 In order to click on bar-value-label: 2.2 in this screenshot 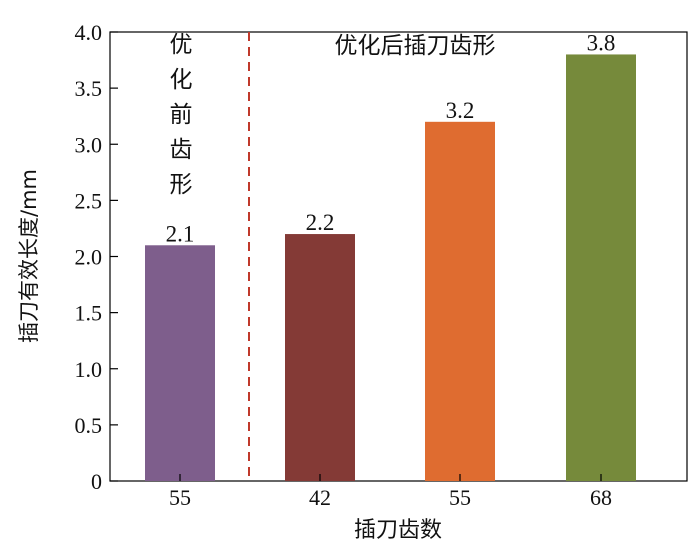, I will do `click(320, 222)`.